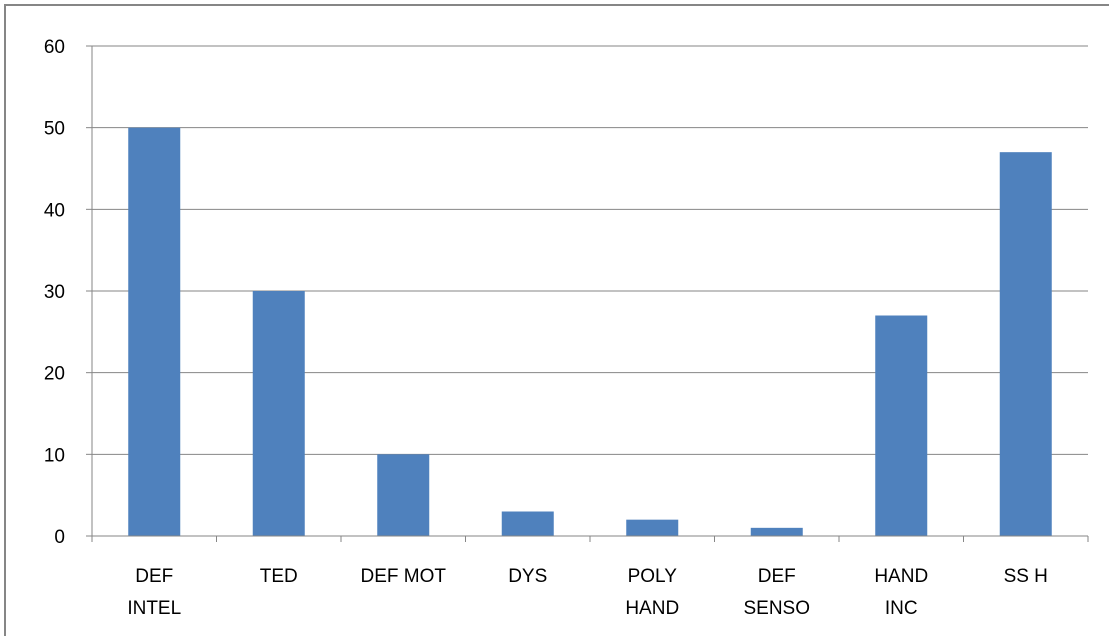 The height and width of the screenshot is (641, 1109). I want to click on y-tick-label: 30, so click(54, 292).